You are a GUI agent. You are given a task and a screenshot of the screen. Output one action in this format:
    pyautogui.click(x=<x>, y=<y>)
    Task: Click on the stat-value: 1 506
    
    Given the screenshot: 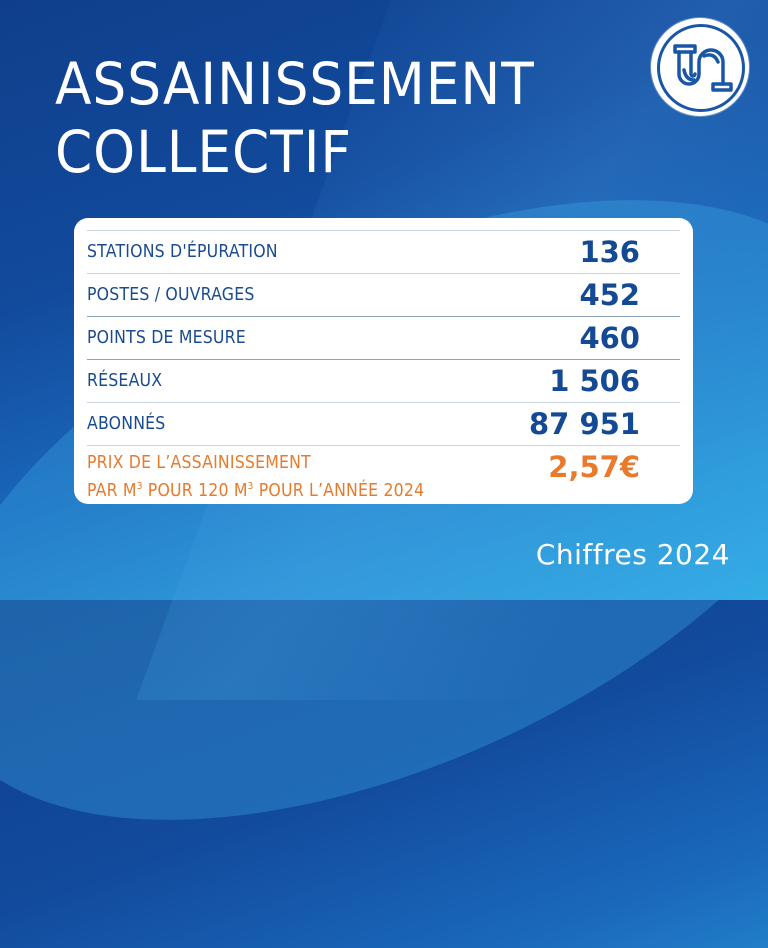 What is the action you would take?
    pyautogui.click(x=594, y=381)
    